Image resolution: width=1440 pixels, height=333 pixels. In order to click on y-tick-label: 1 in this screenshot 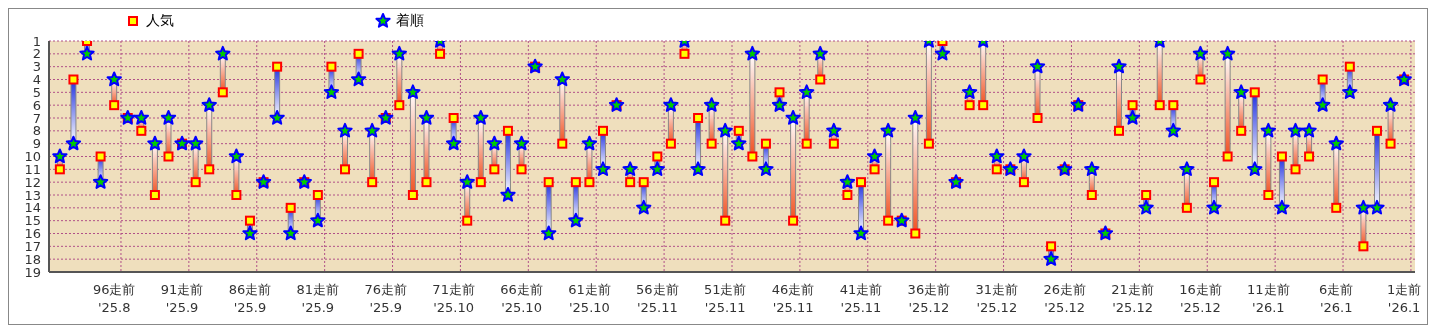, I will do `click(36, 41)`.